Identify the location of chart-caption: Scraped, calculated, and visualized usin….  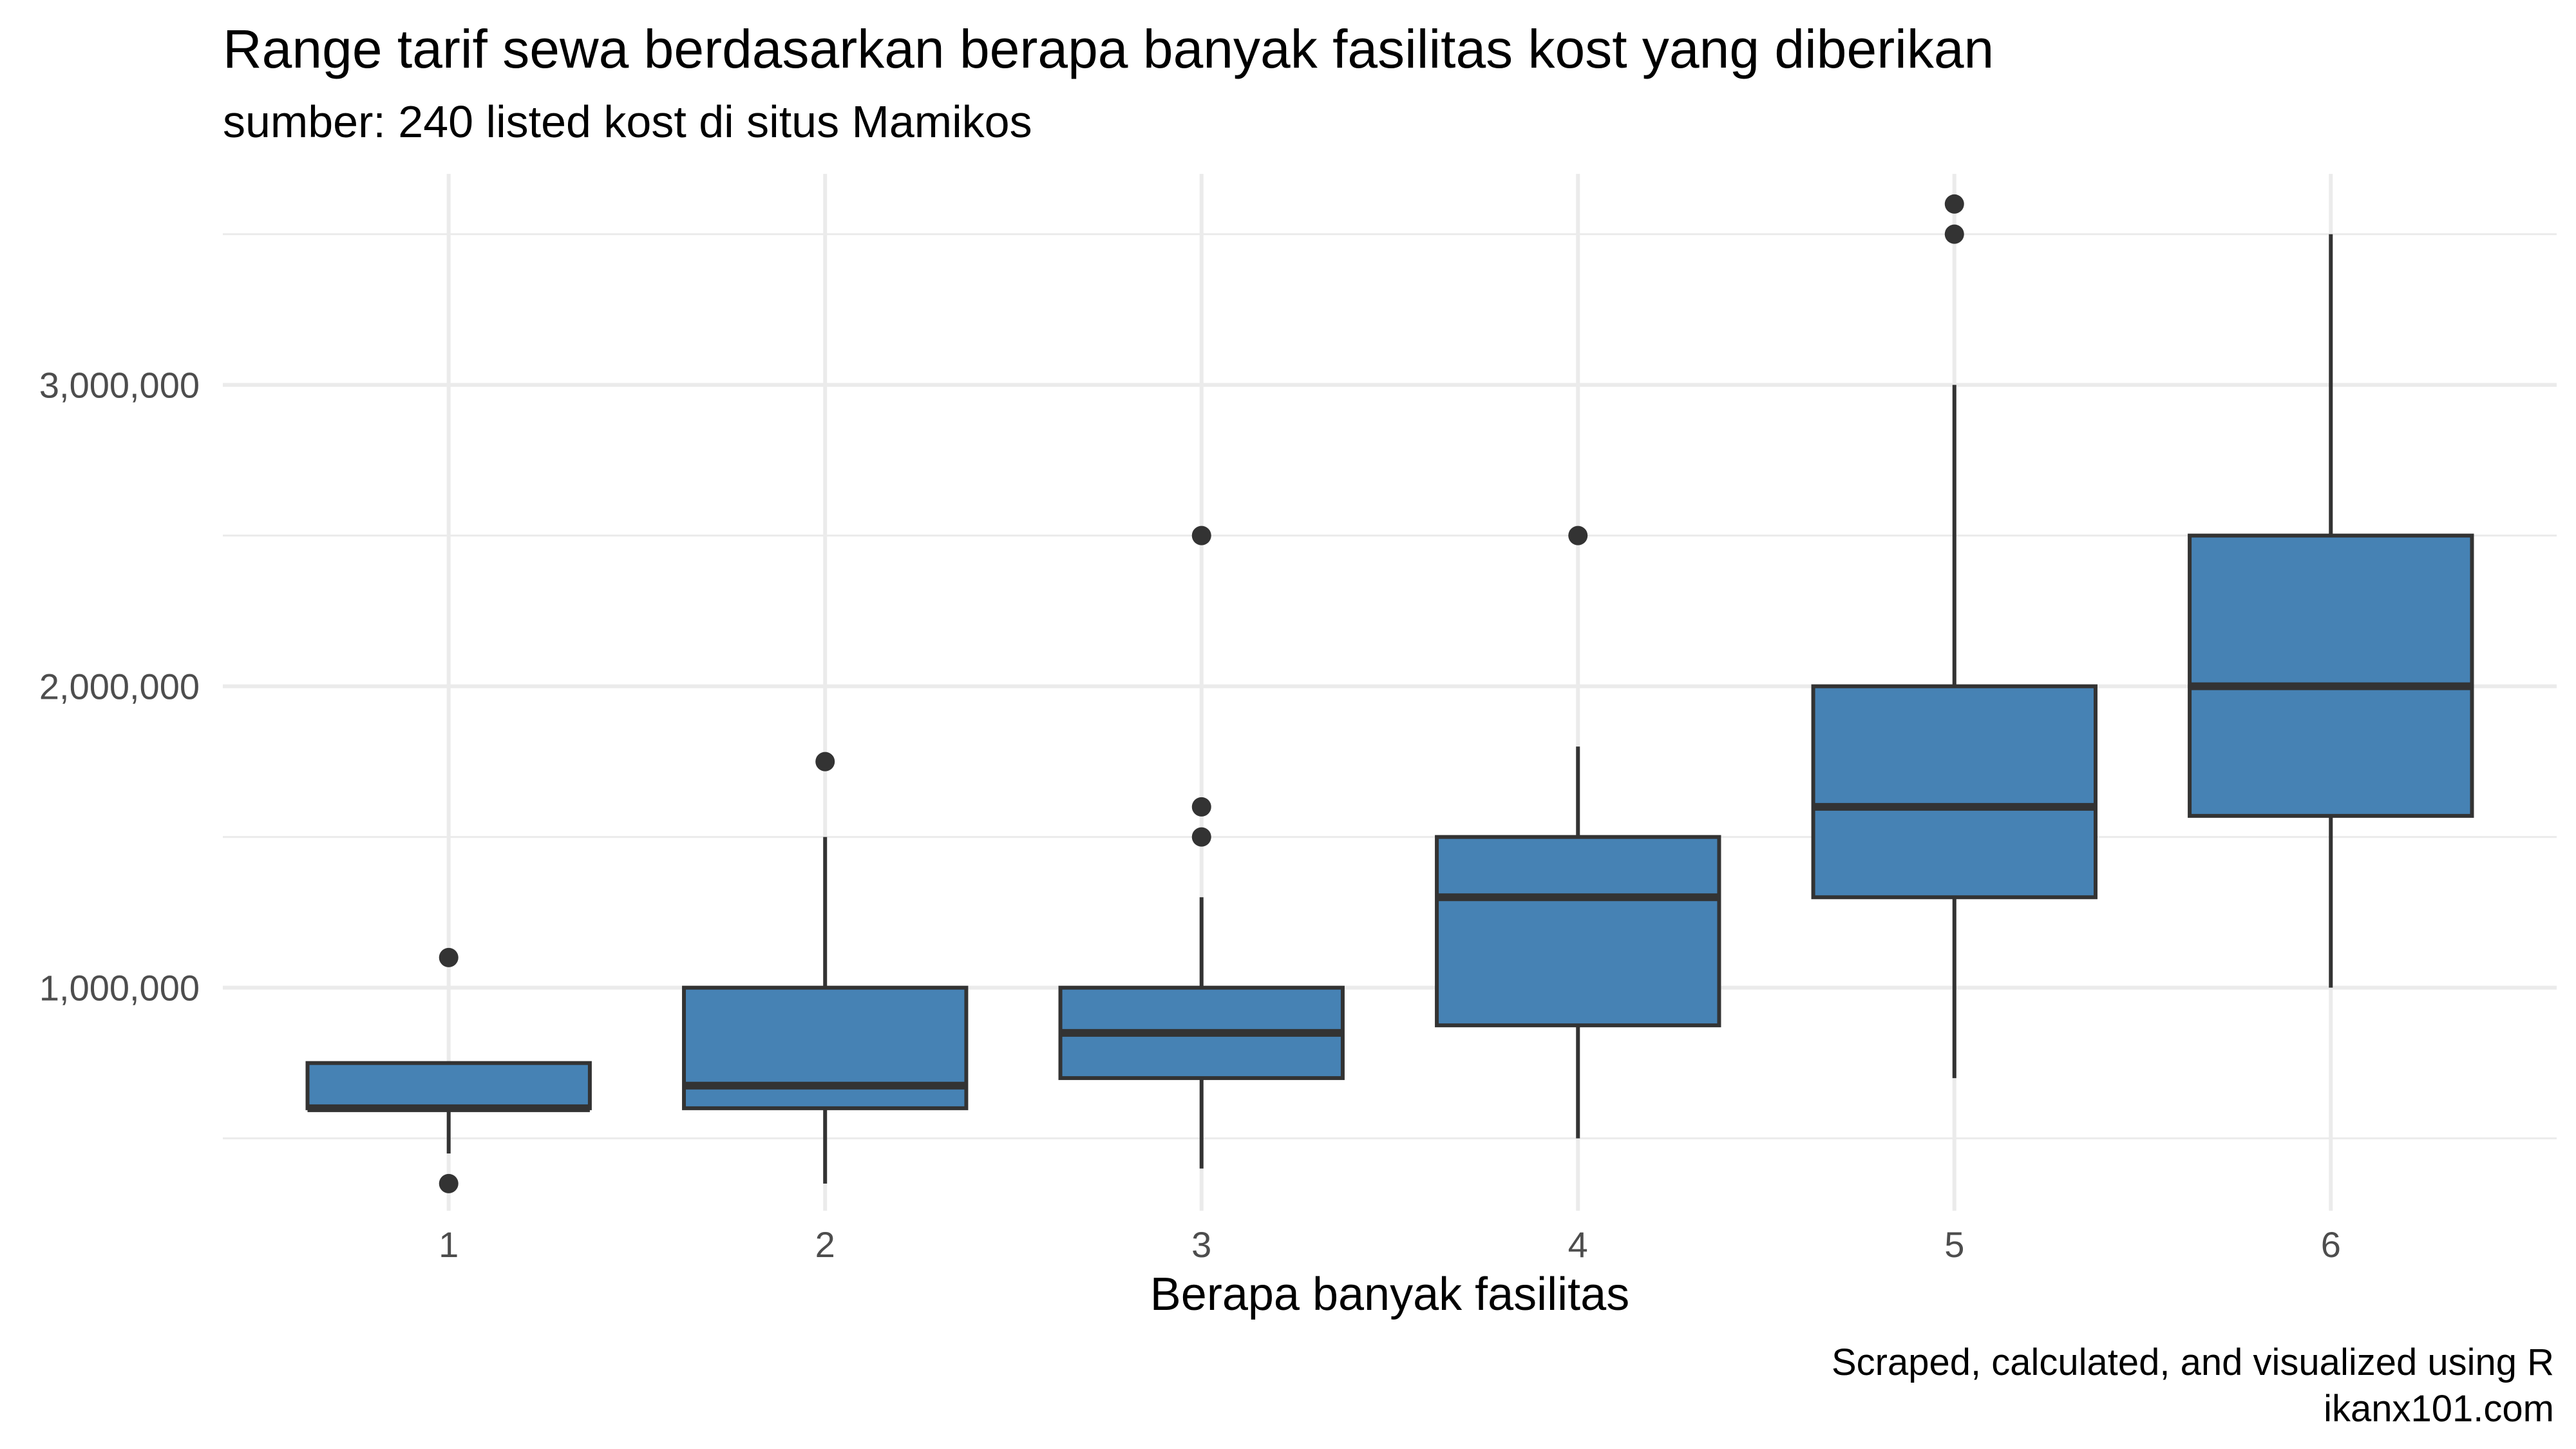
(2193, 1386).